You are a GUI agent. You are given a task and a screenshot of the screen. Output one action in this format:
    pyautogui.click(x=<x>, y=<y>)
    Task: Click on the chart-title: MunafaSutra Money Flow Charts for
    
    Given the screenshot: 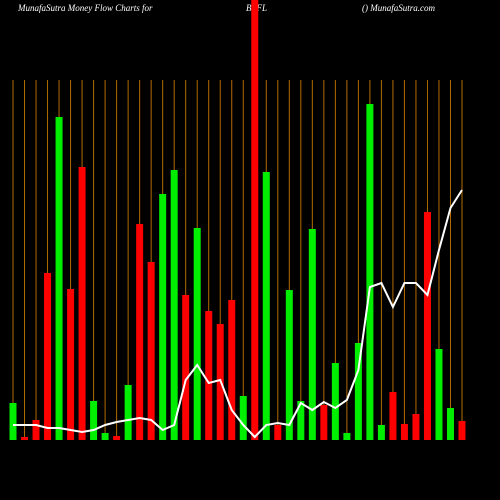 What is the action you would take?
    pyautogui.click(x=85, y=8)
    